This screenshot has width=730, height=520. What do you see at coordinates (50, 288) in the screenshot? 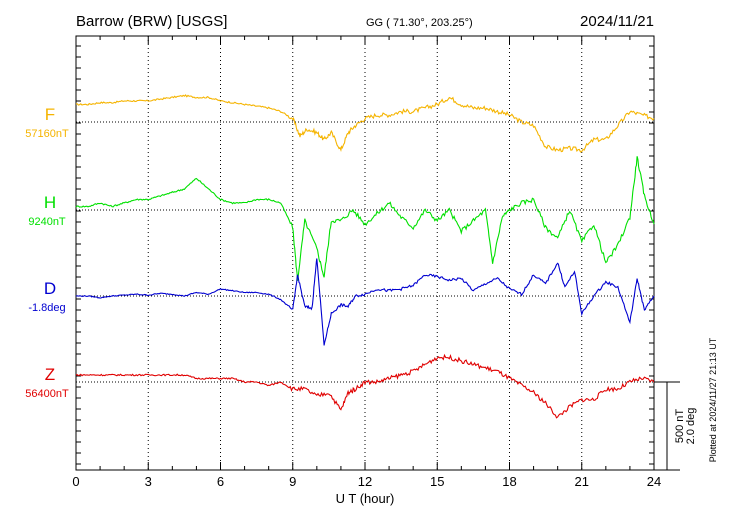
I see `series-name-D: D` at bounding box center [50, 288].